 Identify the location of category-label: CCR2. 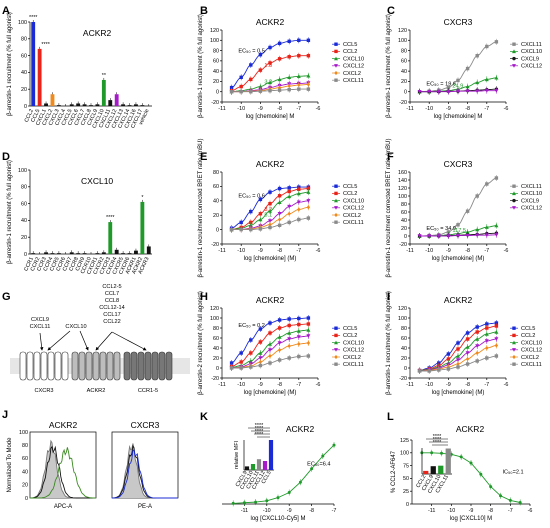
(36, 264).